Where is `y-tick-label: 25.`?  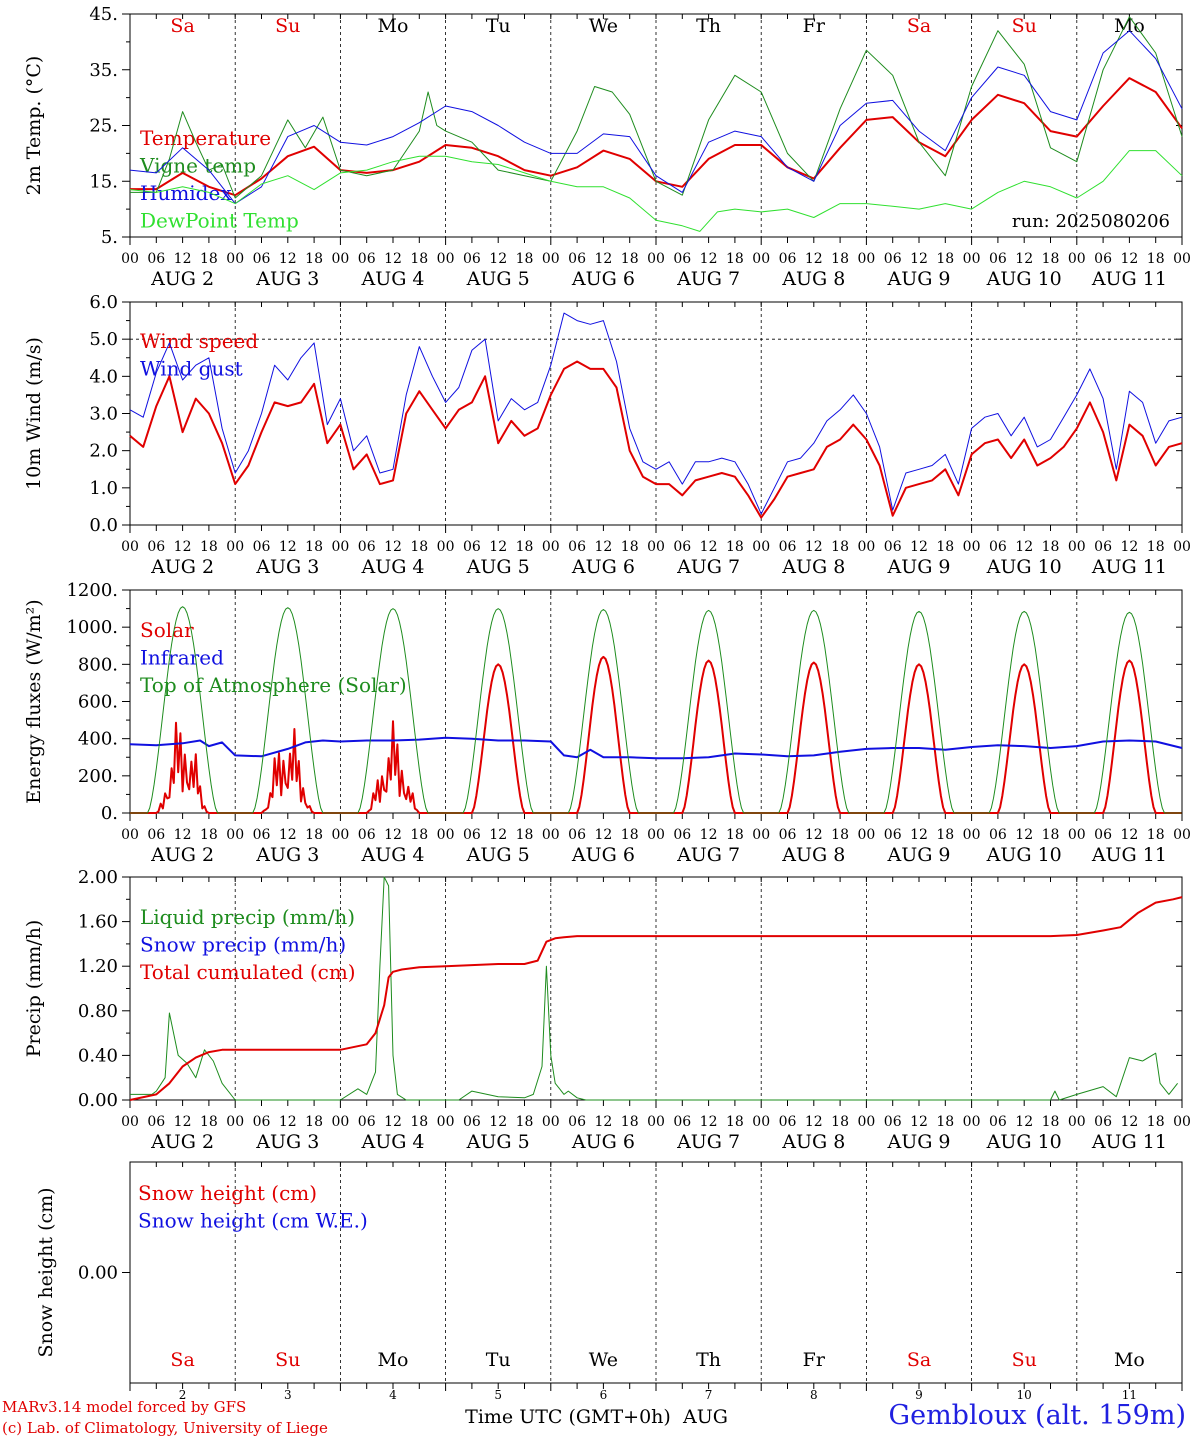 y-tick-label: 25. is located at coordinates (103, 126).